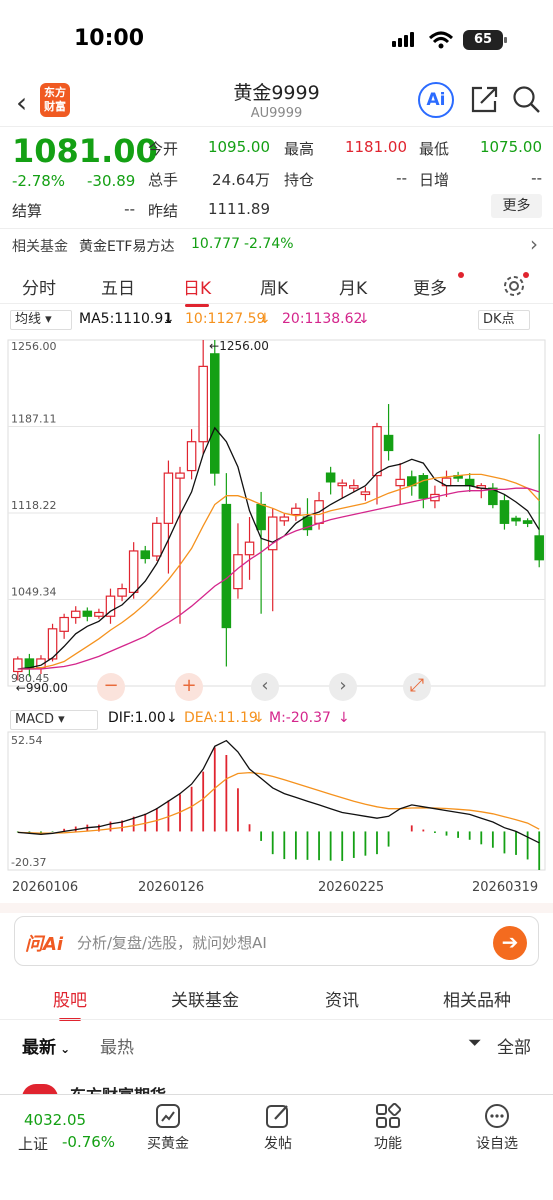 This screenshot has height=1200, width=553. I want to click on related-fund-price: 10.777, so click(215, 244).